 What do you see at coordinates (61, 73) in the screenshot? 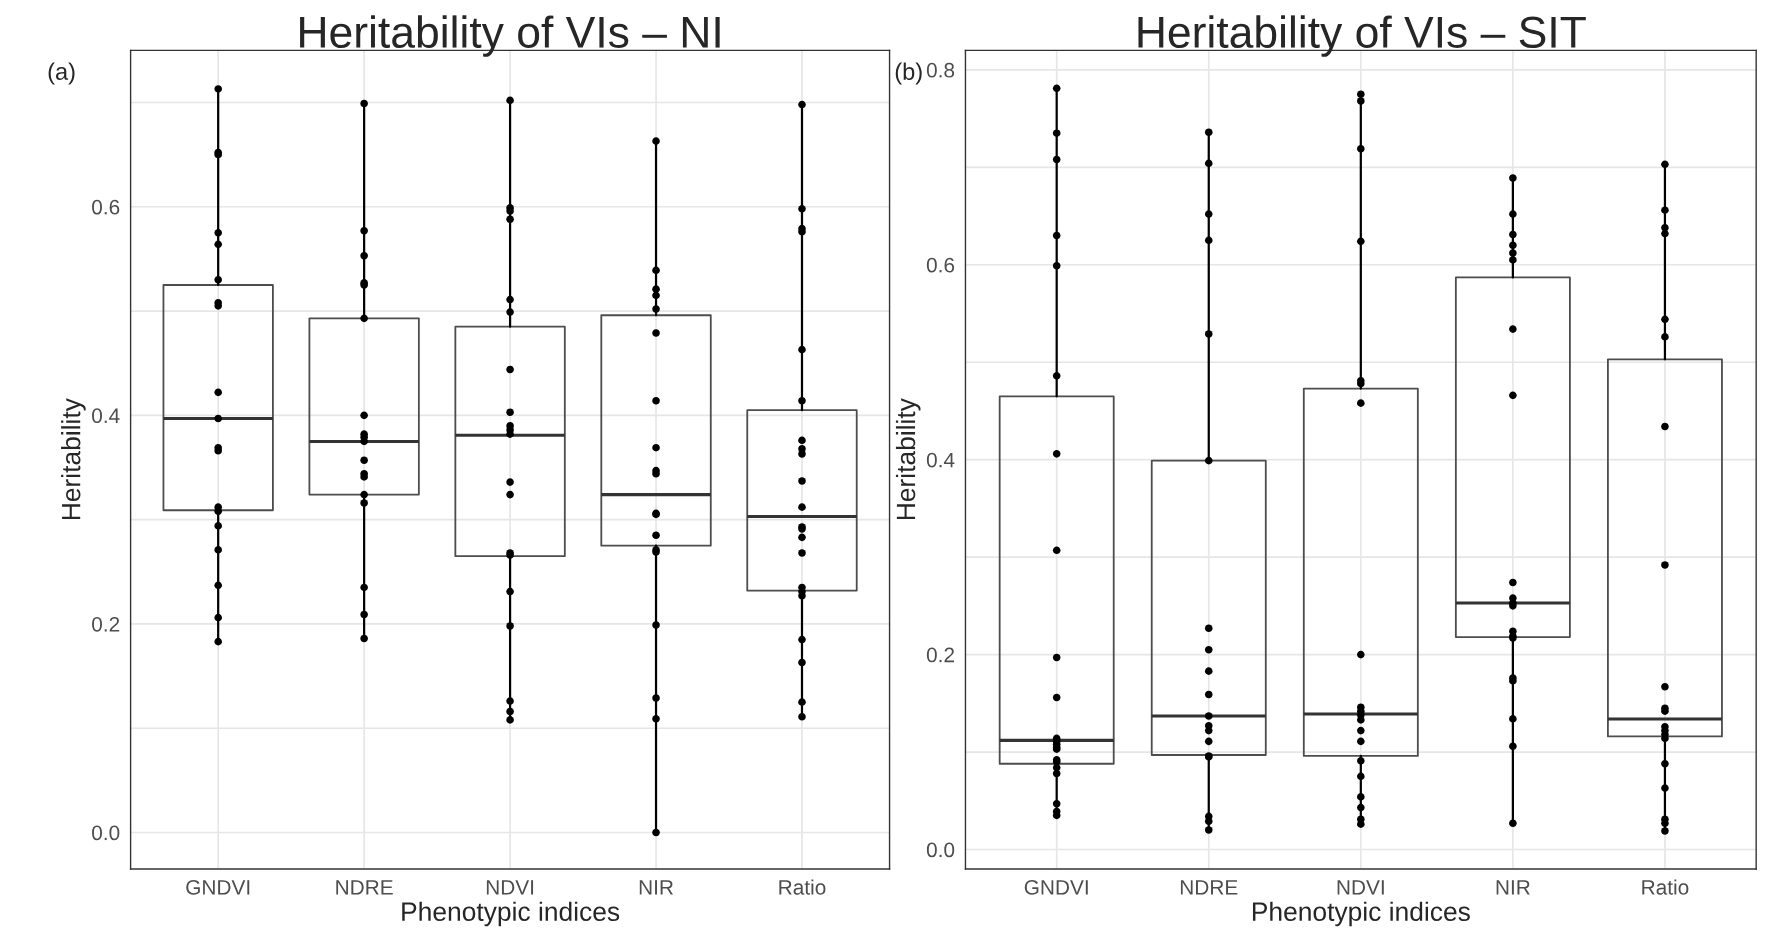
I see `text: (a)` at bounding box center [61, 73].